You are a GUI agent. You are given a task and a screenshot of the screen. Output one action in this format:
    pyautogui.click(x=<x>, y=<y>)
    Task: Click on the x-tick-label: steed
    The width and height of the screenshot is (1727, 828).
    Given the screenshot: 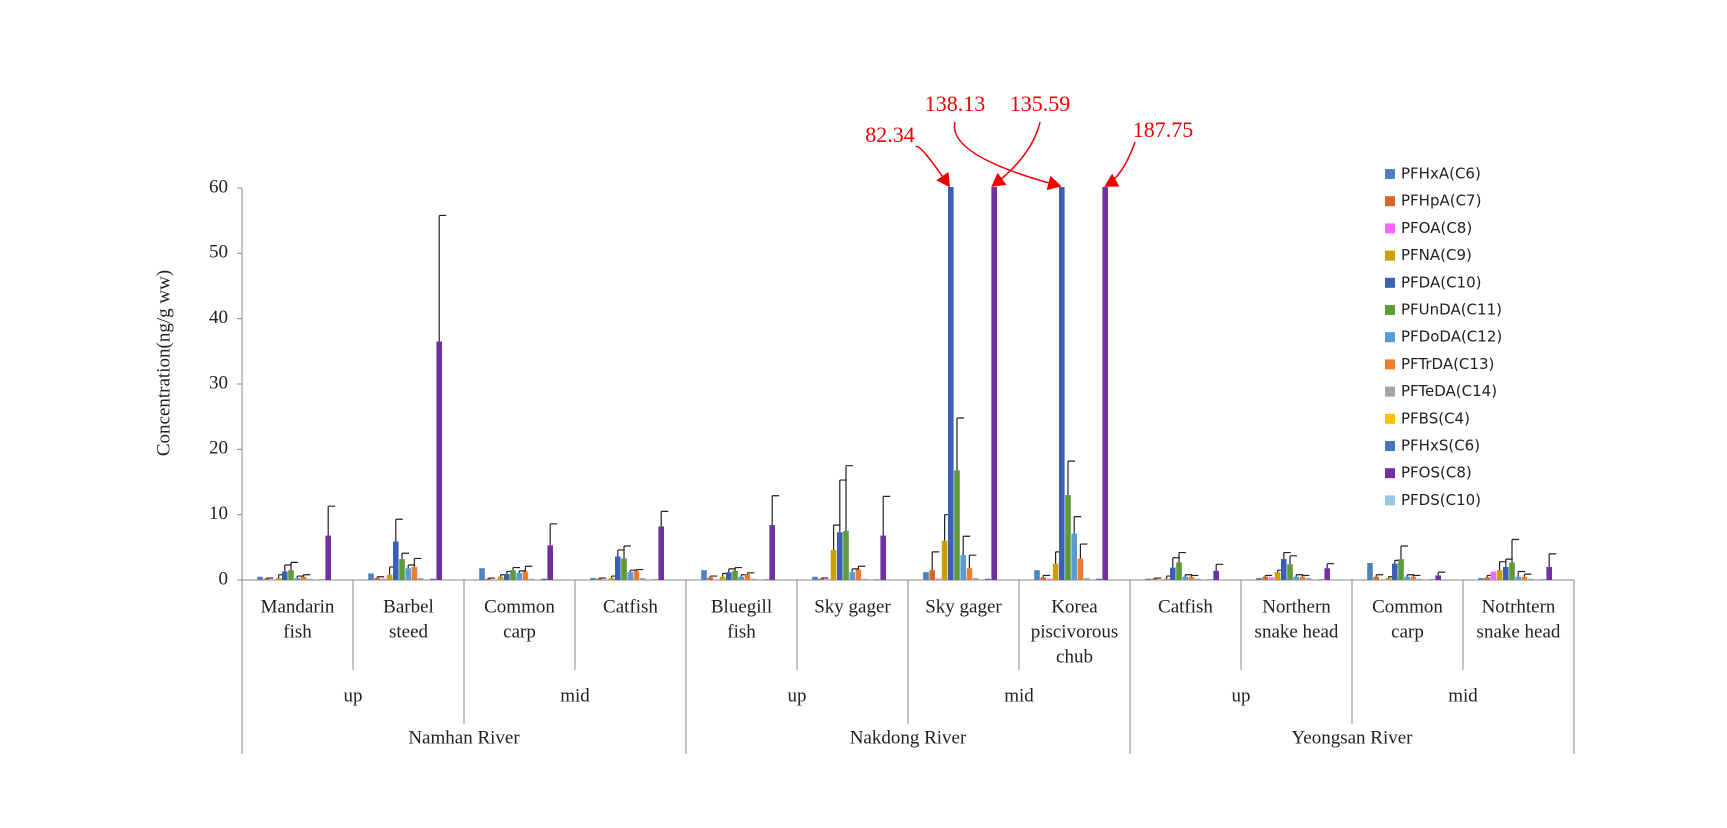 What is the action you would take?
    pyautogui.click(x=409, y=631)
    